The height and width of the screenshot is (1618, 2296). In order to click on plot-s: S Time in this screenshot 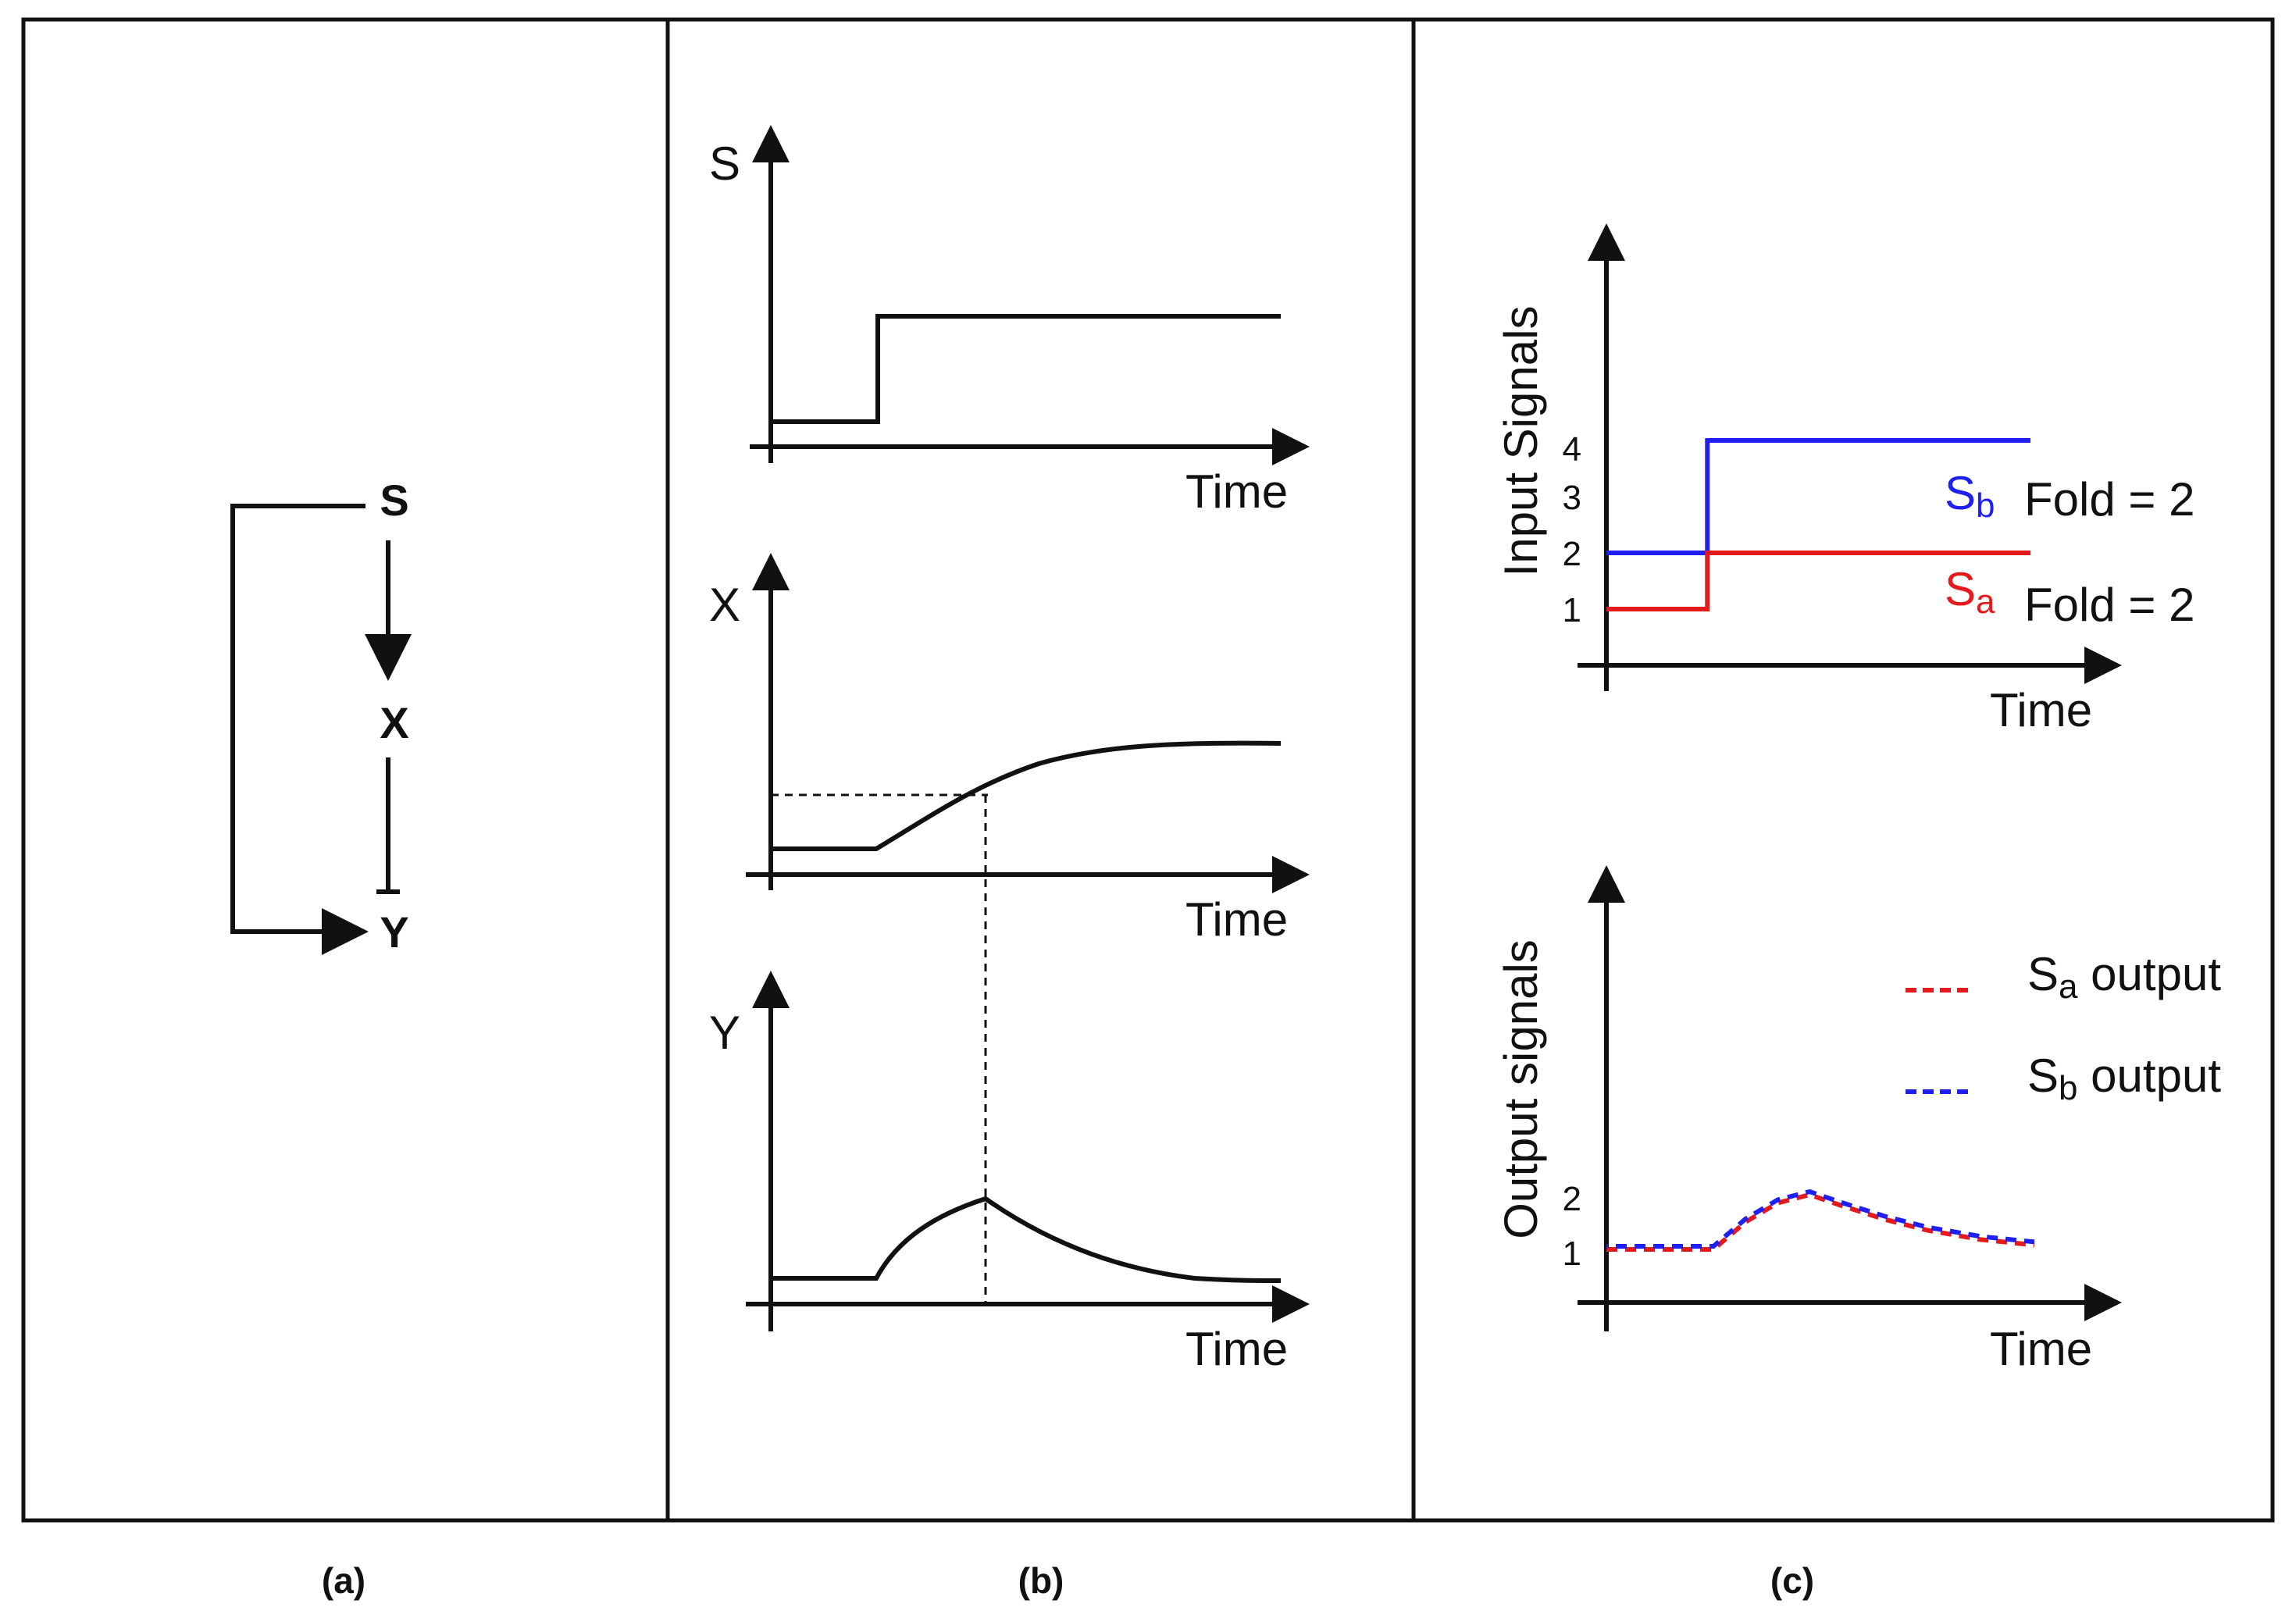, I will do `click(1010, 321)`.